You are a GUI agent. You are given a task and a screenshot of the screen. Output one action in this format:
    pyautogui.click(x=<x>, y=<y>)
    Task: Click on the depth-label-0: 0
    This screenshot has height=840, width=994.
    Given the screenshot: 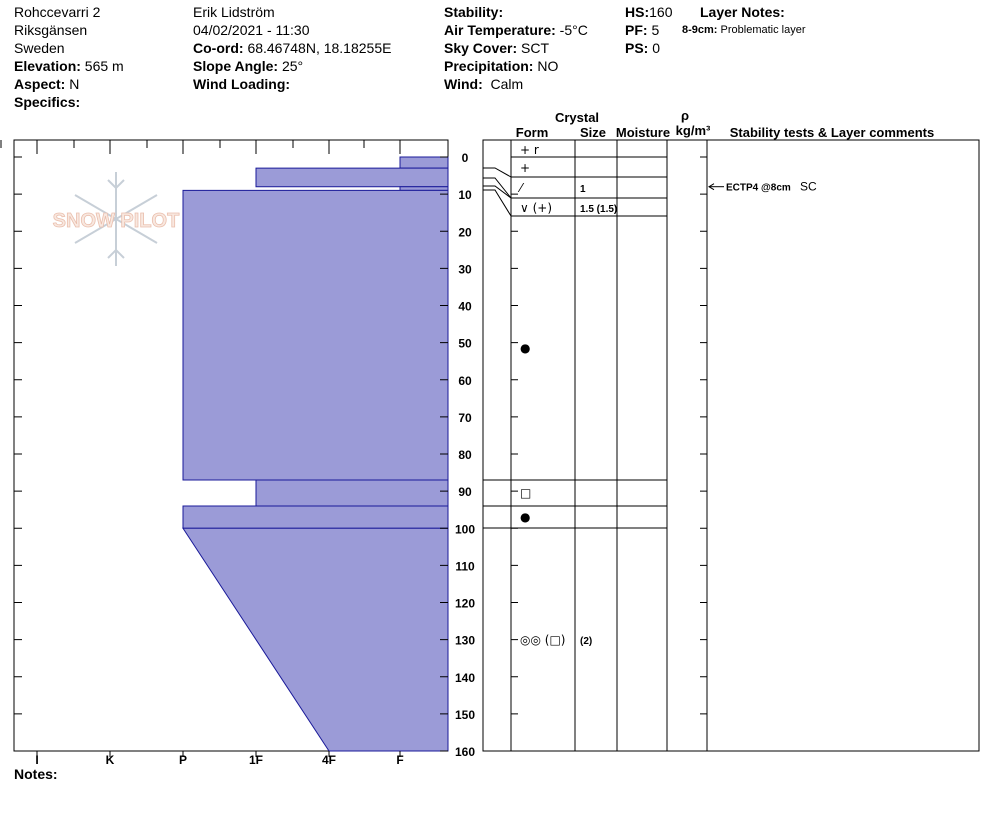 What is the action you would take?
    pyautogui.click(x=465, y=158)
    